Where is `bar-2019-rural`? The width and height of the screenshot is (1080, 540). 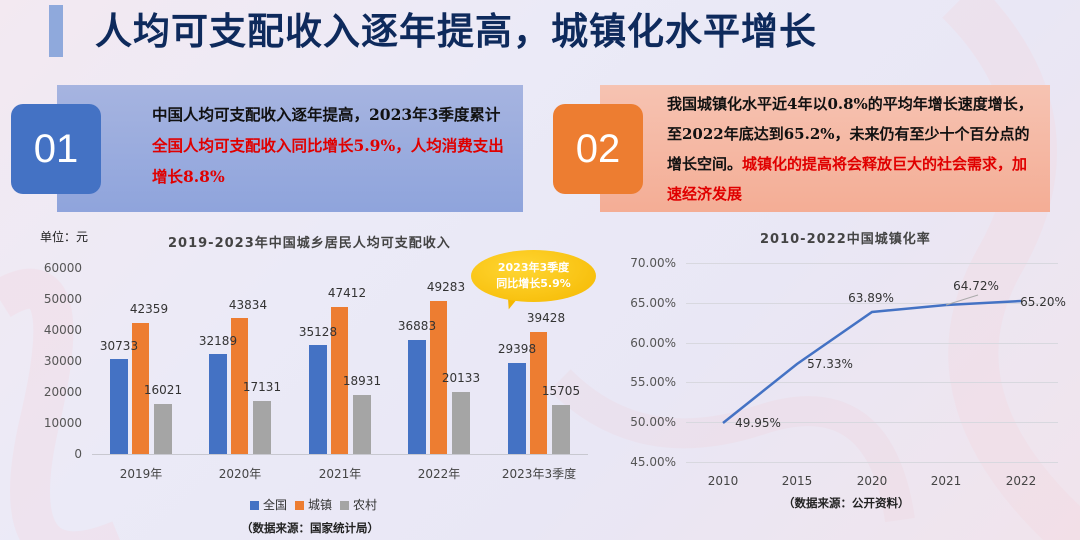 bar-2019-rural is located at coordinates (163, 429).